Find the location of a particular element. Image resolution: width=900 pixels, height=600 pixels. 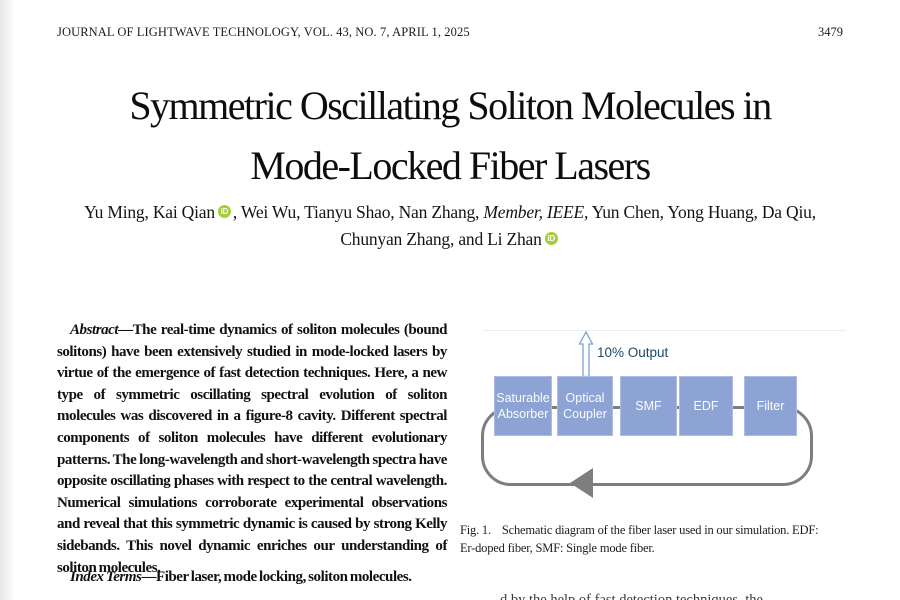

page-number: 3479 is located at coordinates (830, 32).